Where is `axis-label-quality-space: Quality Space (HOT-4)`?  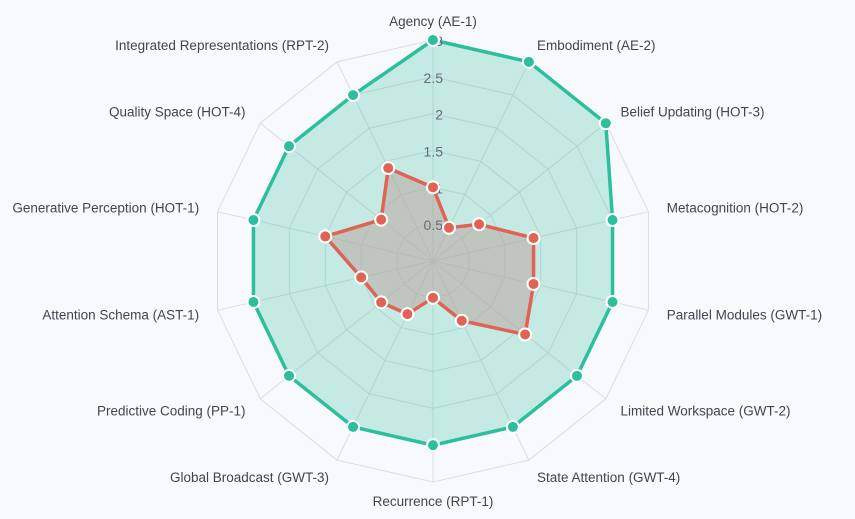 axis-label-quality-space: Quality Space (HOT-4) is located at coordinates (177, 112).